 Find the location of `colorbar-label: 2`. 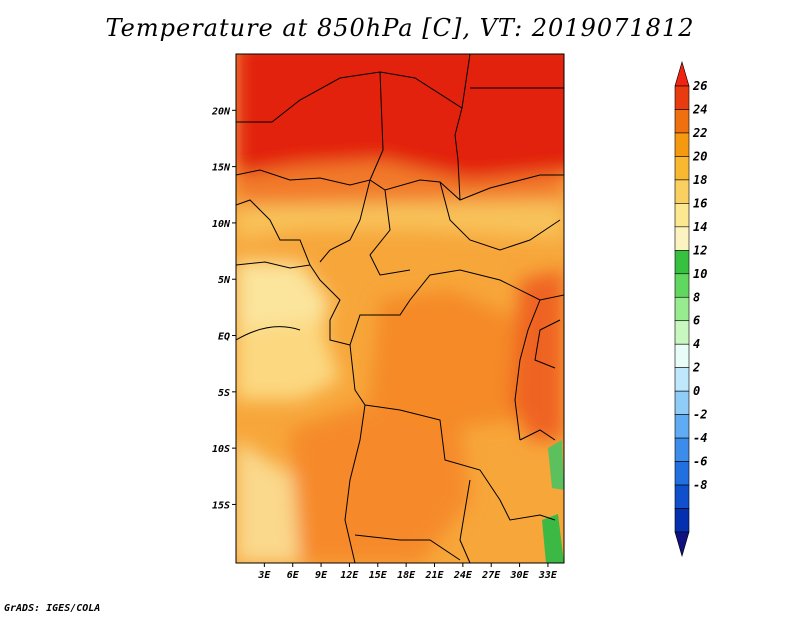

colorbar-label: 2 is located at coordinates (696, 368).